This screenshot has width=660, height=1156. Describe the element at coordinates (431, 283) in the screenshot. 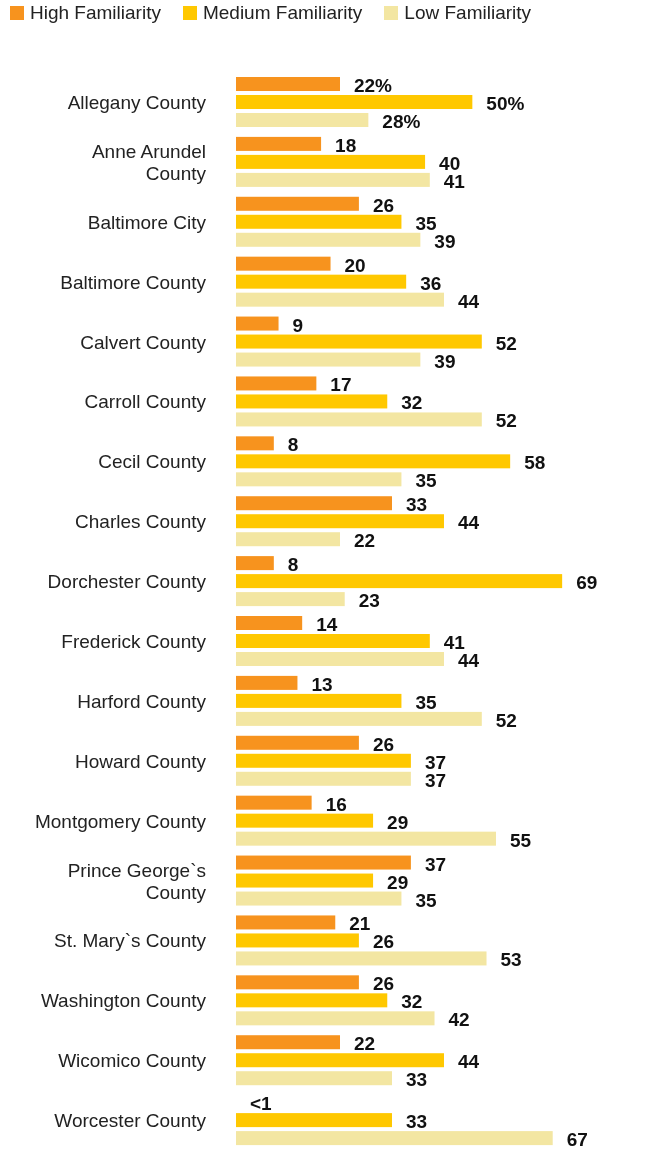

I see `data-label: 36` at that location.